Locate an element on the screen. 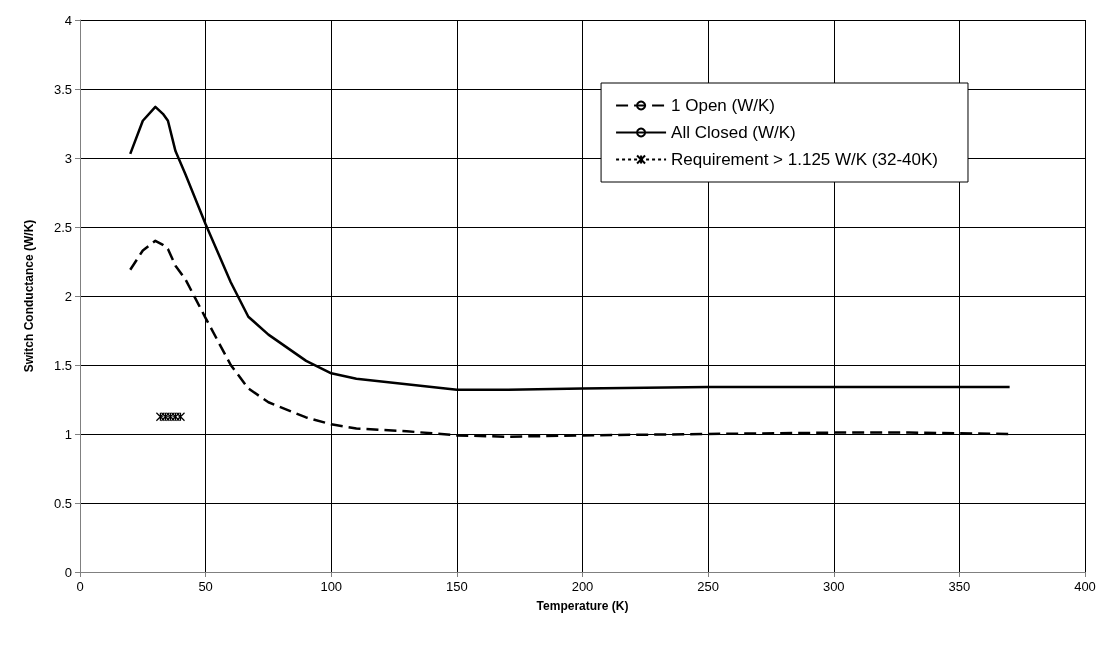 The image size is (1111, 648). y-tick-label: 3 is located at coordinates (68, 158).